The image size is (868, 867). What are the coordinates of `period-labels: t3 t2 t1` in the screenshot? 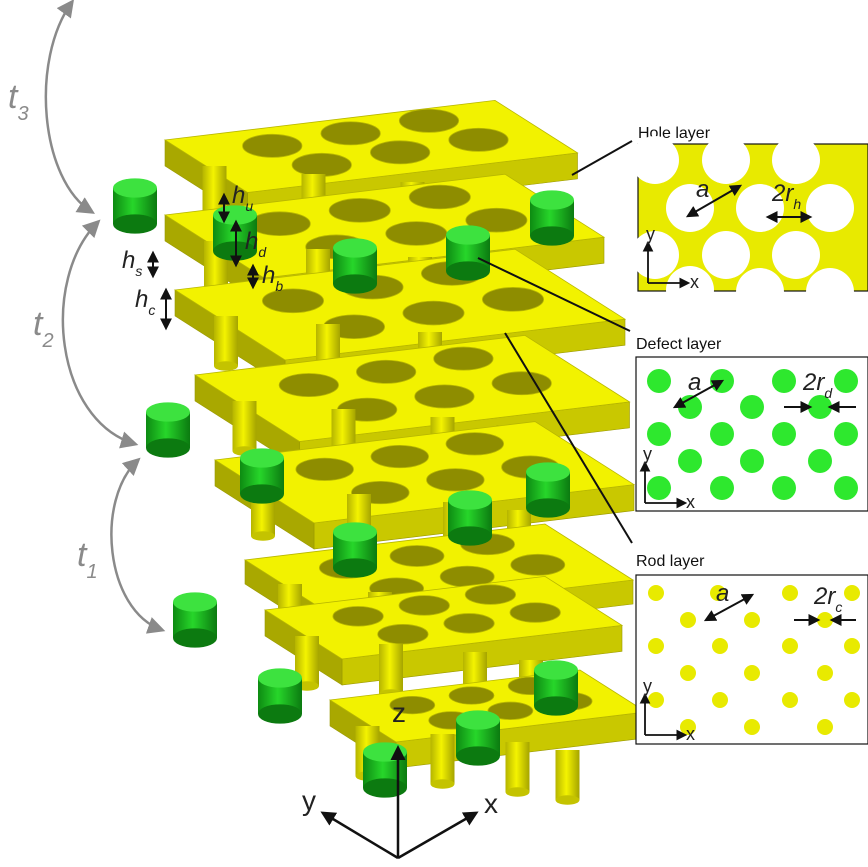 It's located at (53, 330).